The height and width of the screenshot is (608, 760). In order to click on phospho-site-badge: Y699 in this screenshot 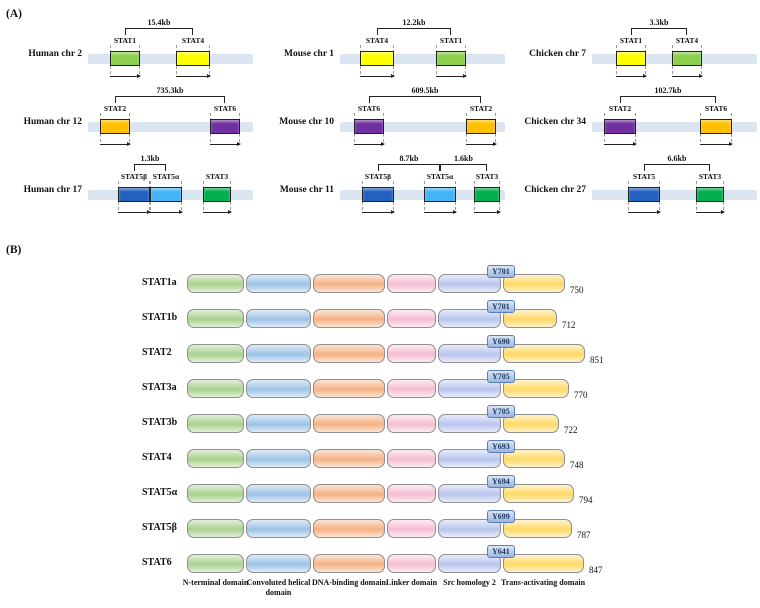, I will do `click(501, 516)`.